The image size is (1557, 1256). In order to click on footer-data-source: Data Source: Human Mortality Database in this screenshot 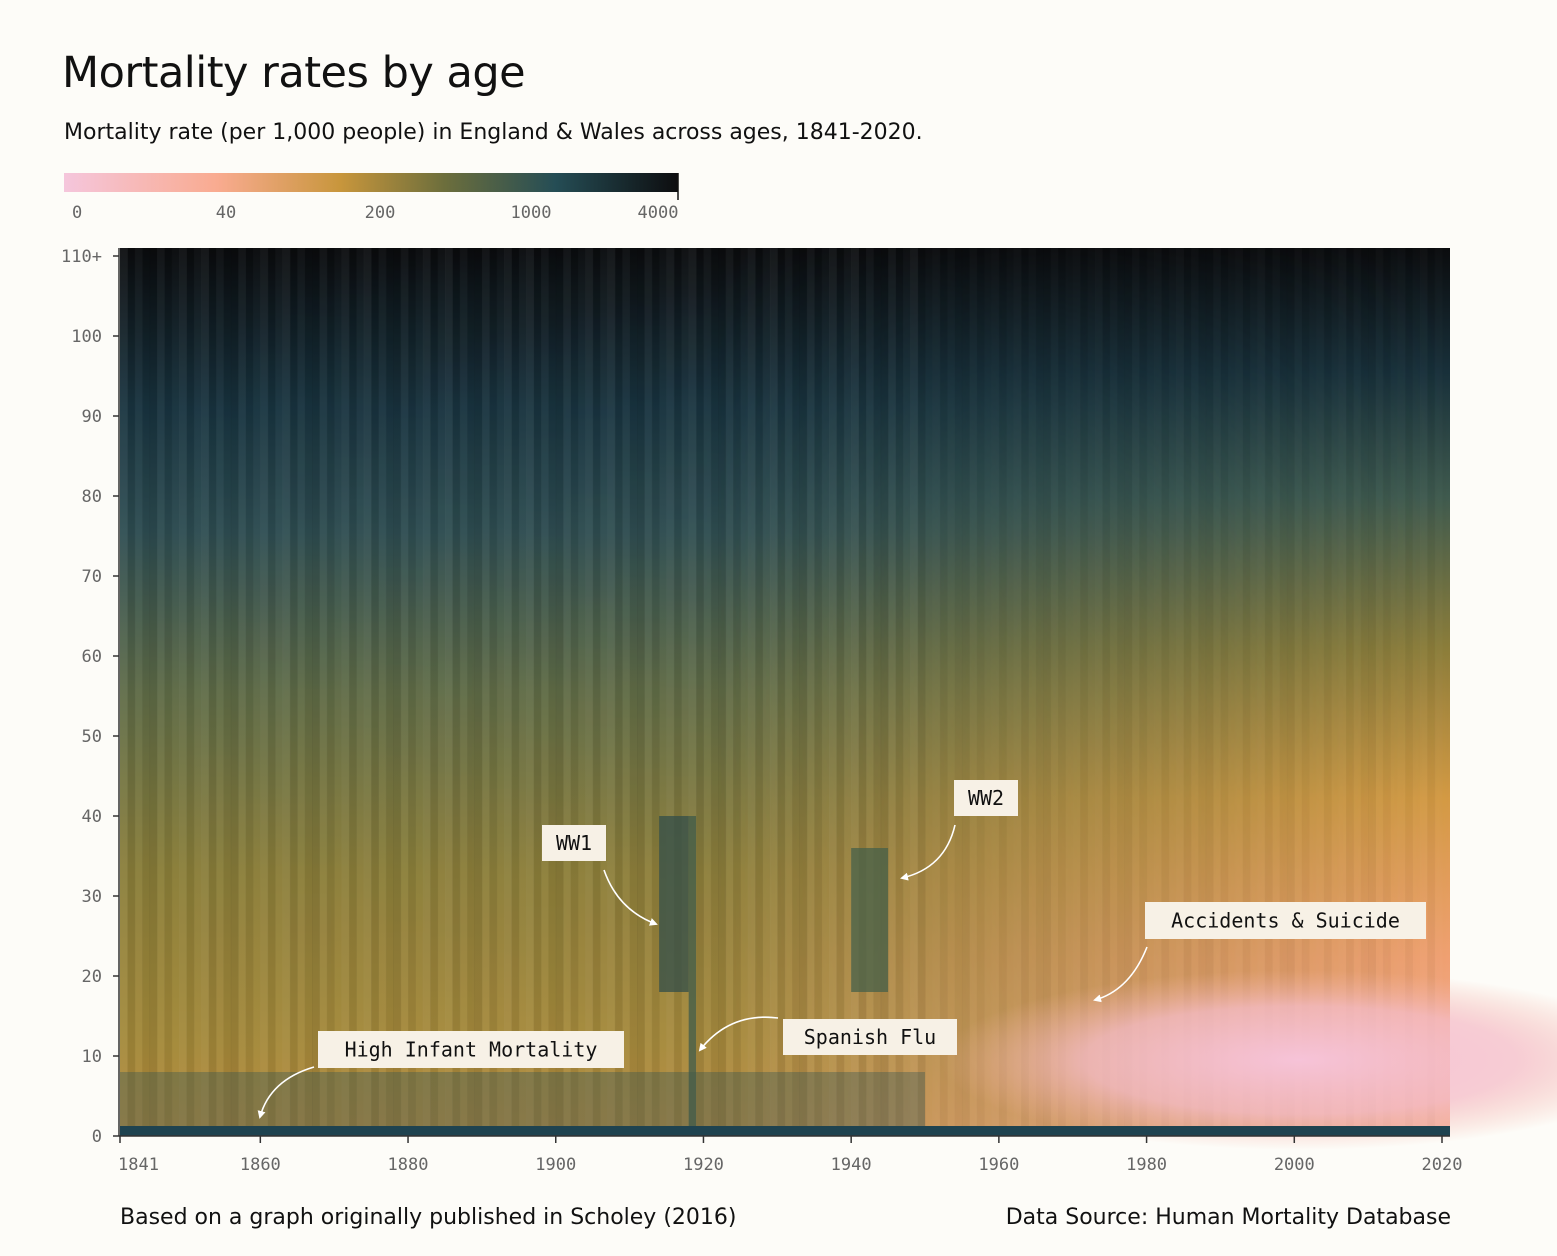, I will do `click(1228, 1217)`.